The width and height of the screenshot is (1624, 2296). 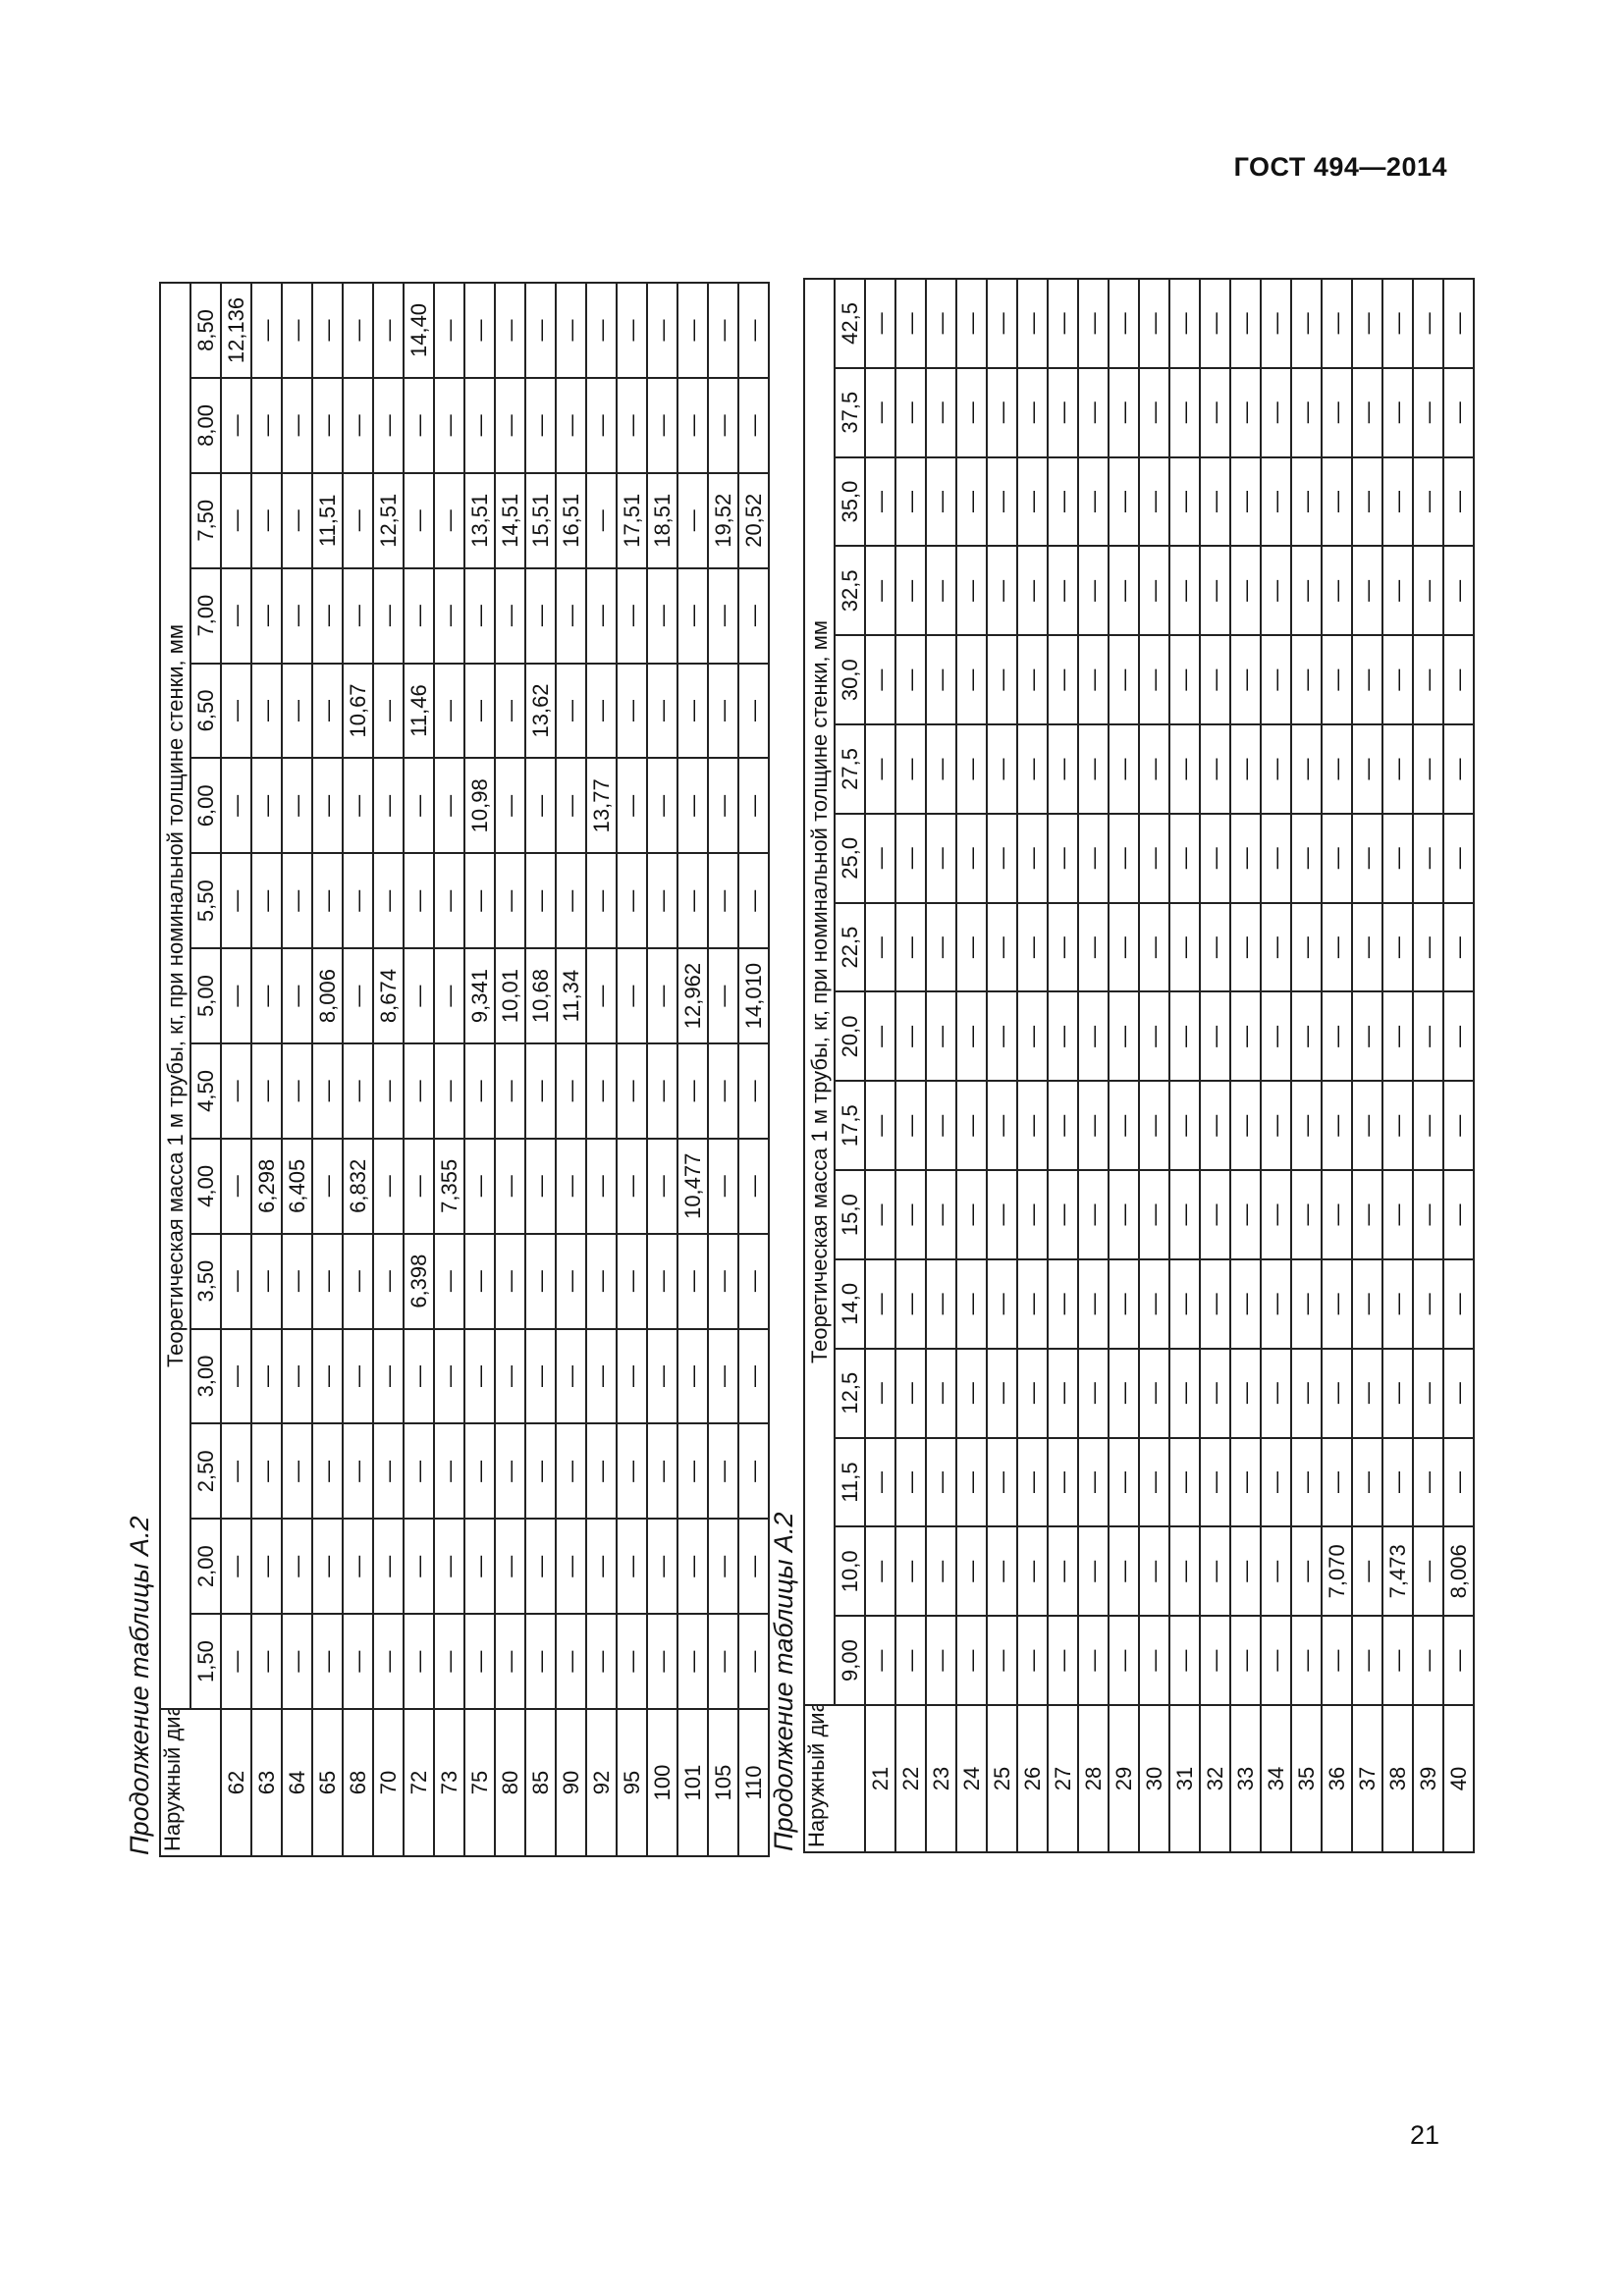 I want to click on diameter-cell: 72, so click(x=419, y=1782).